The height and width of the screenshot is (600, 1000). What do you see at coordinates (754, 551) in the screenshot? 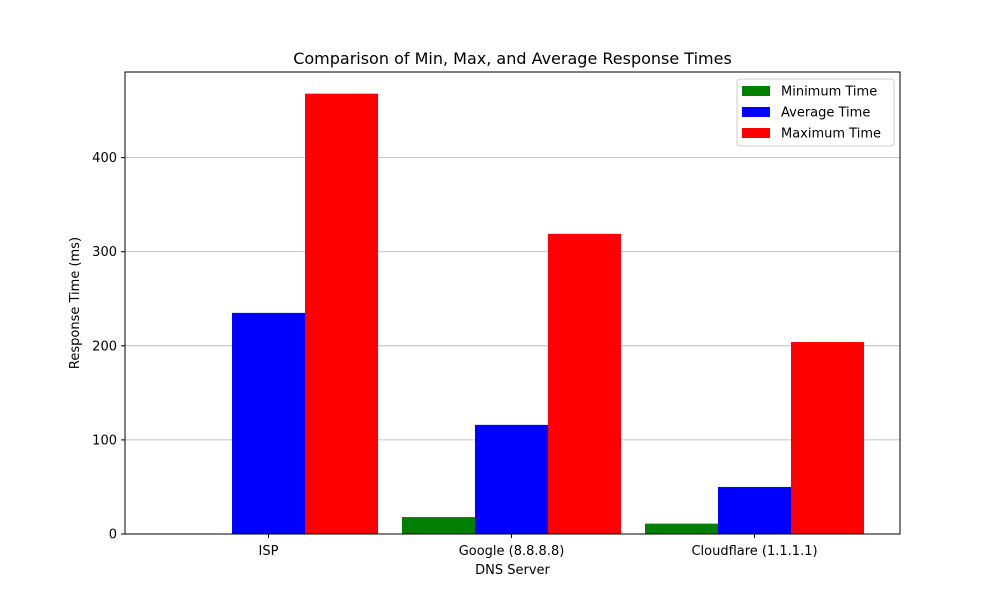
I see `x-tick-label: Cloudflare (1.1.1.1)` at bounding box center [754, 551].